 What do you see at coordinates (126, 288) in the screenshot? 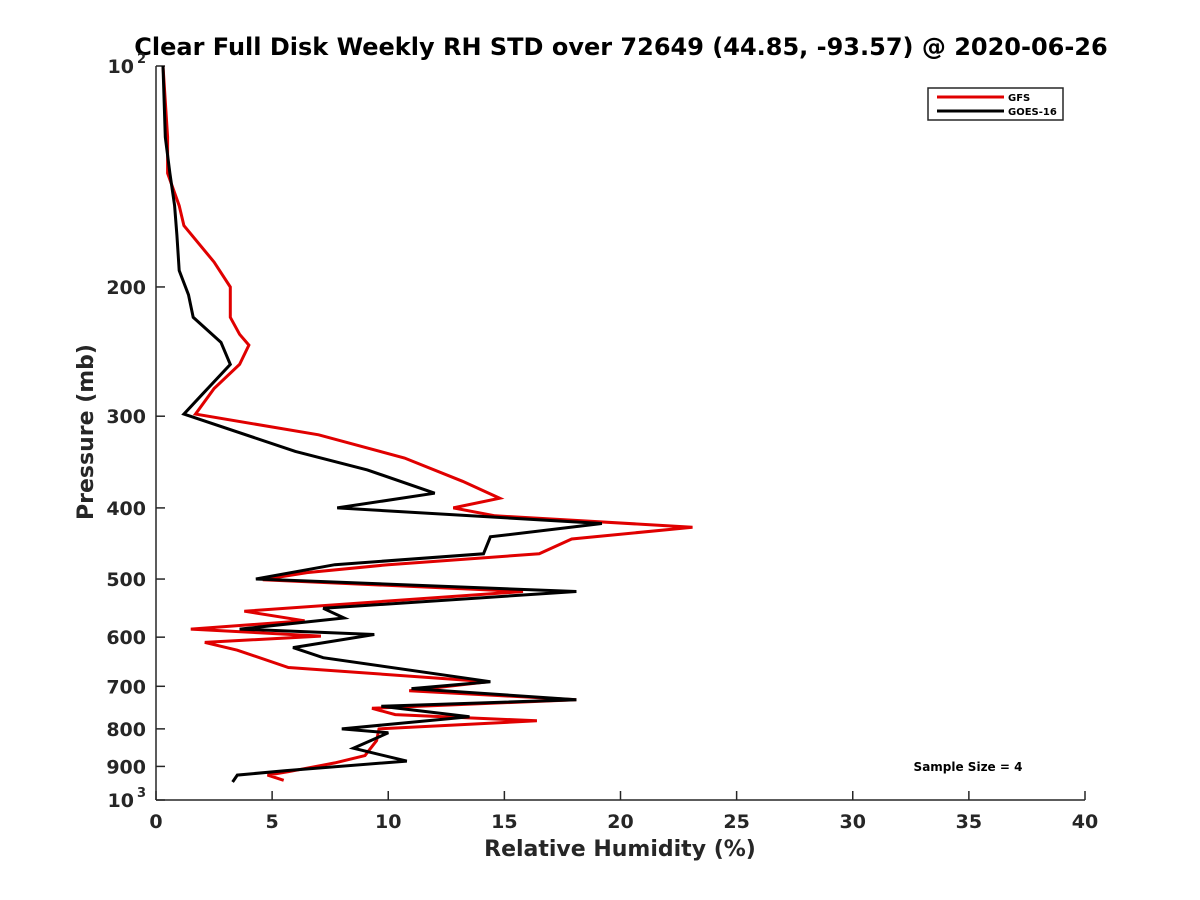
I see `y-tick-label-200: 200` at bounding box center [126, 288].